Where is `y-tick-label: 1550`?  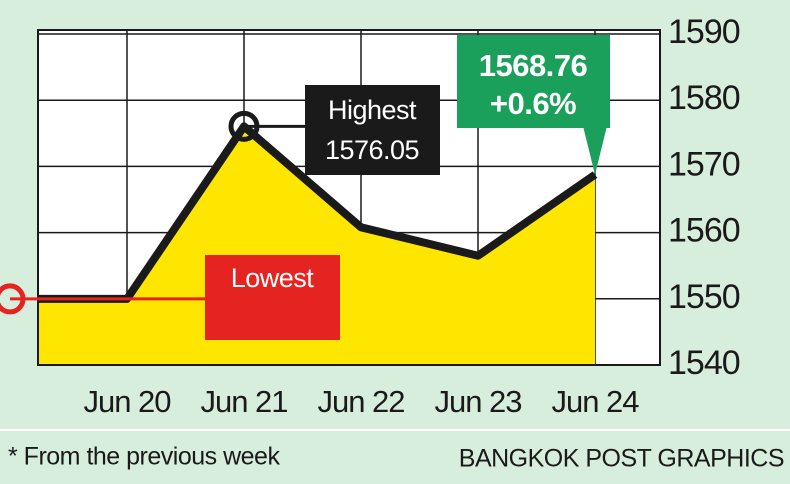 y-tick-label: 1550 is located at coordinates (704, 297).